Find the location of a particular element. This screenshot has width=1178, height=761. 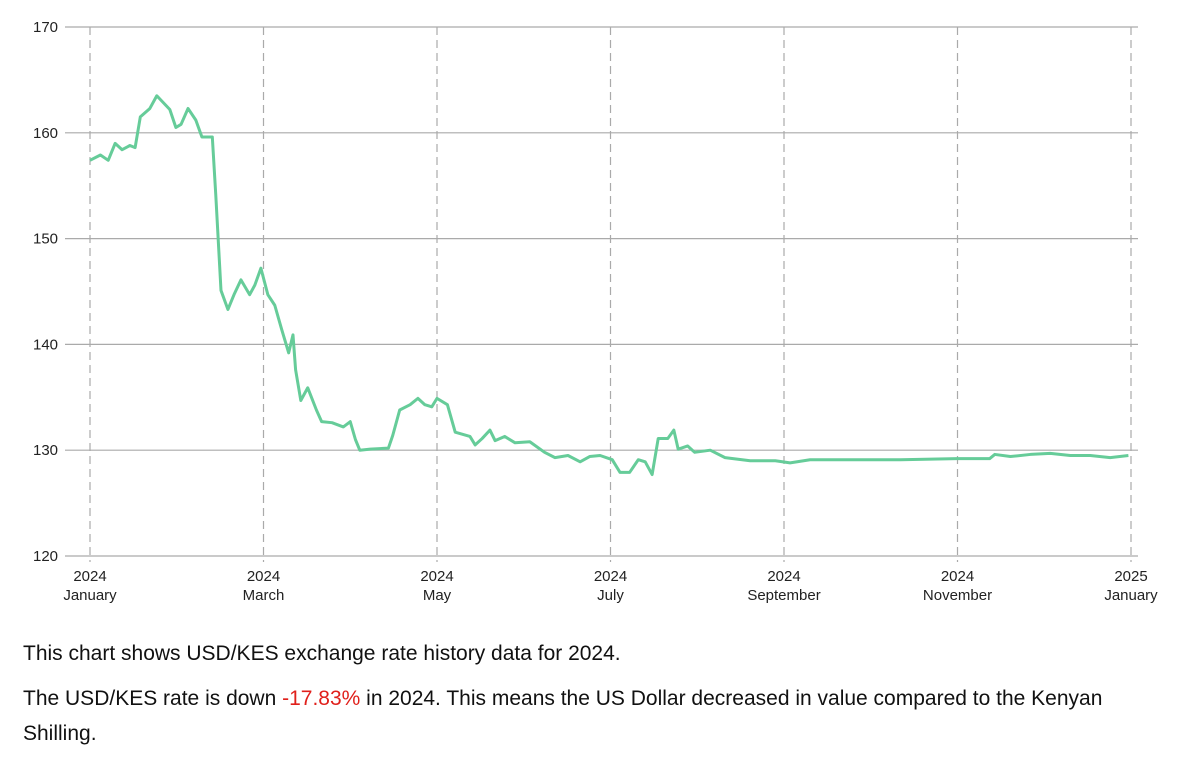

change: -17.83% is located at coordinates (321, 698).